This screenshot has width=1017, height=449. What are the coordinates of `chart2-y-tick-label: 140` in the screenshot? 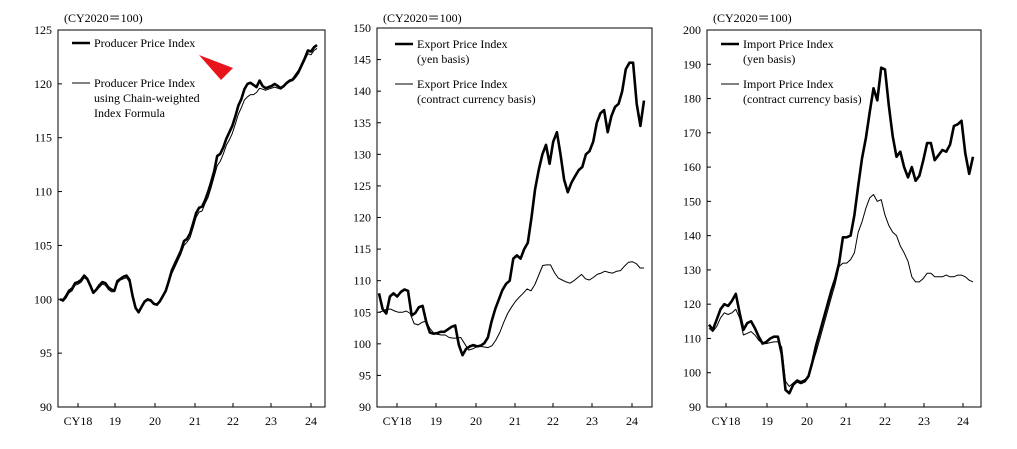 It's located at (362, 91).